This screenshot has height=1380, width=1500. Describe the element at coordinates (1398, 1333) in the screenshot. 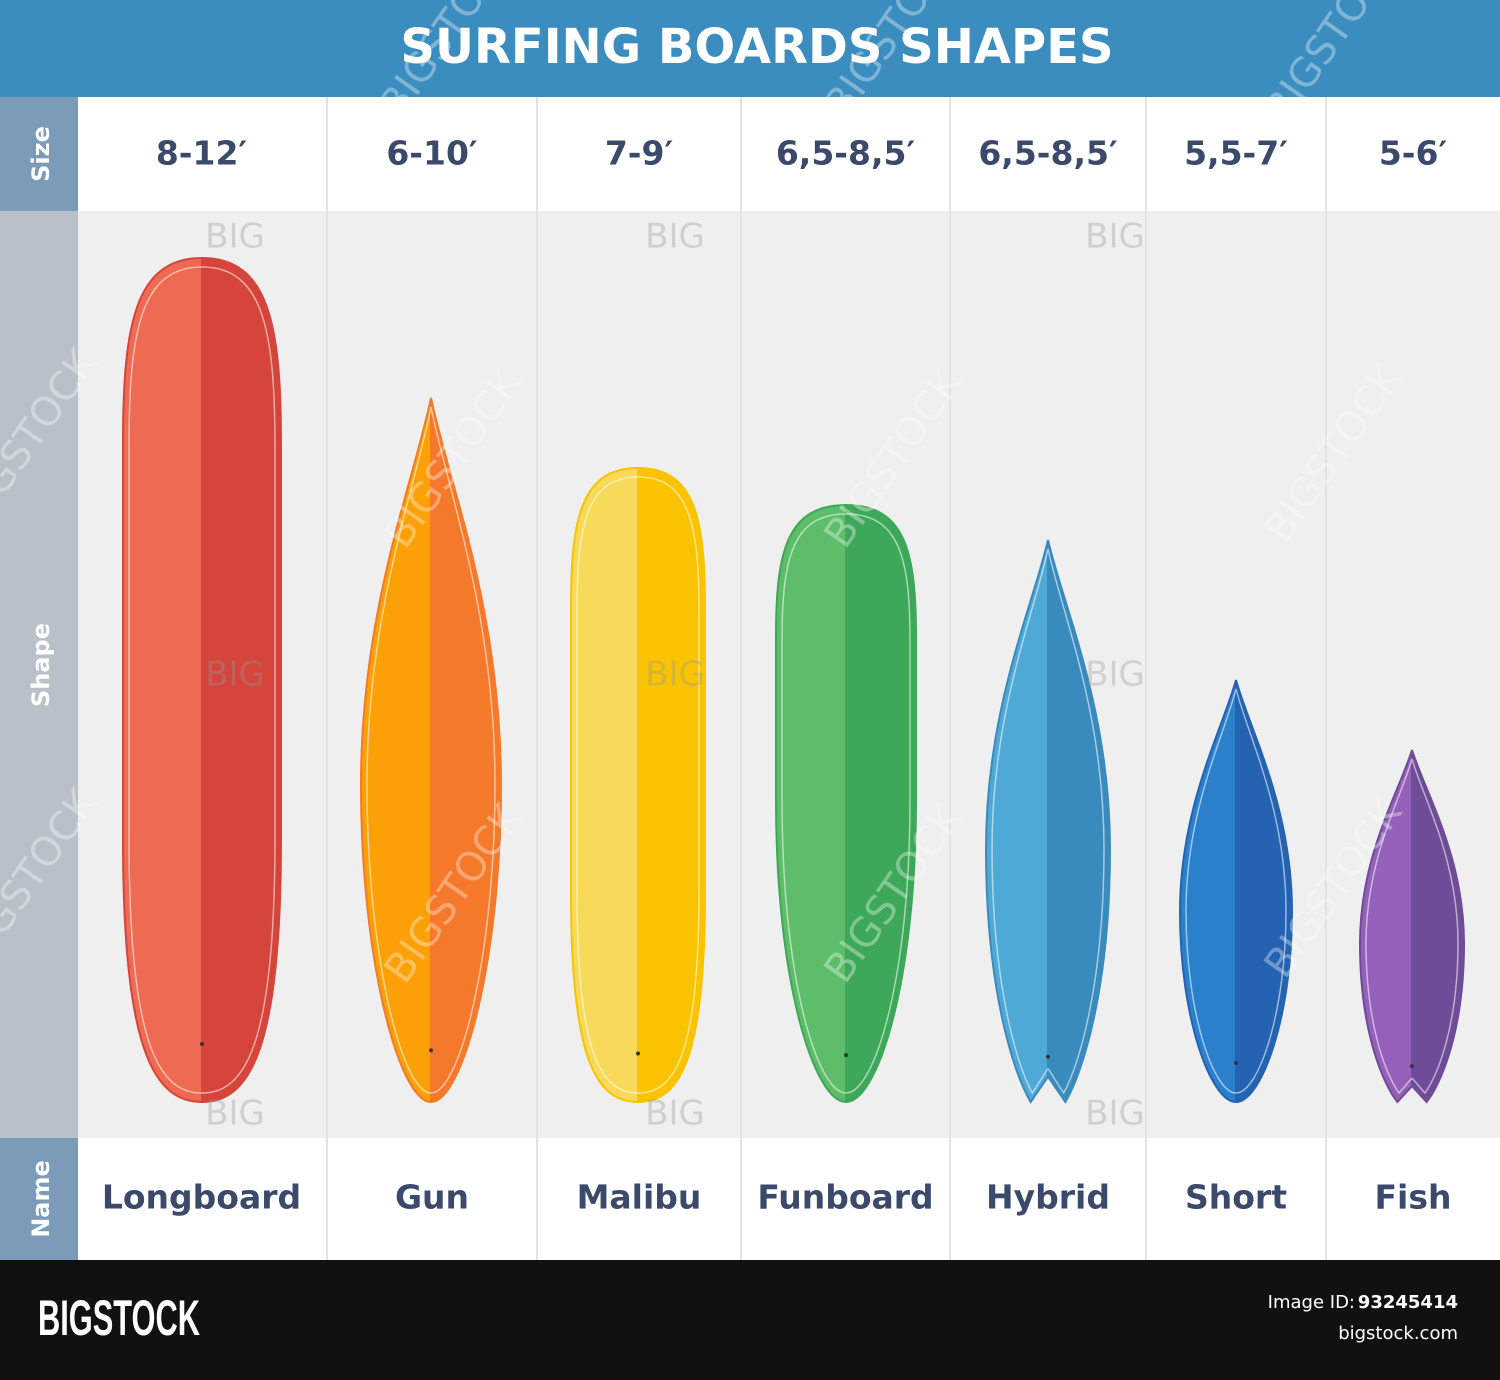

I see `footer-site: bigstock.com` at that location.